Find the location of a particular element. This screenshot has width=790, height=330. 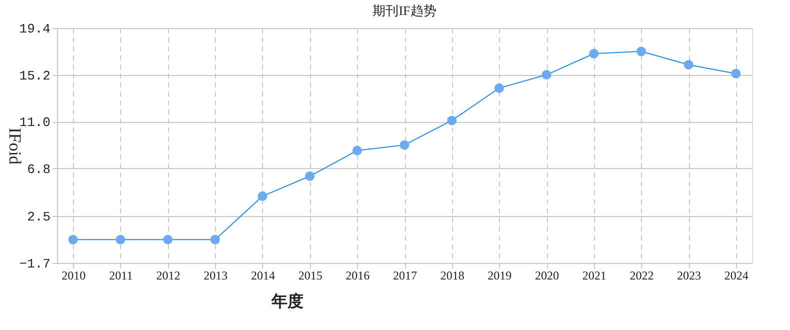

x-tick-label: 2021 is located at coordinates (594, 275).